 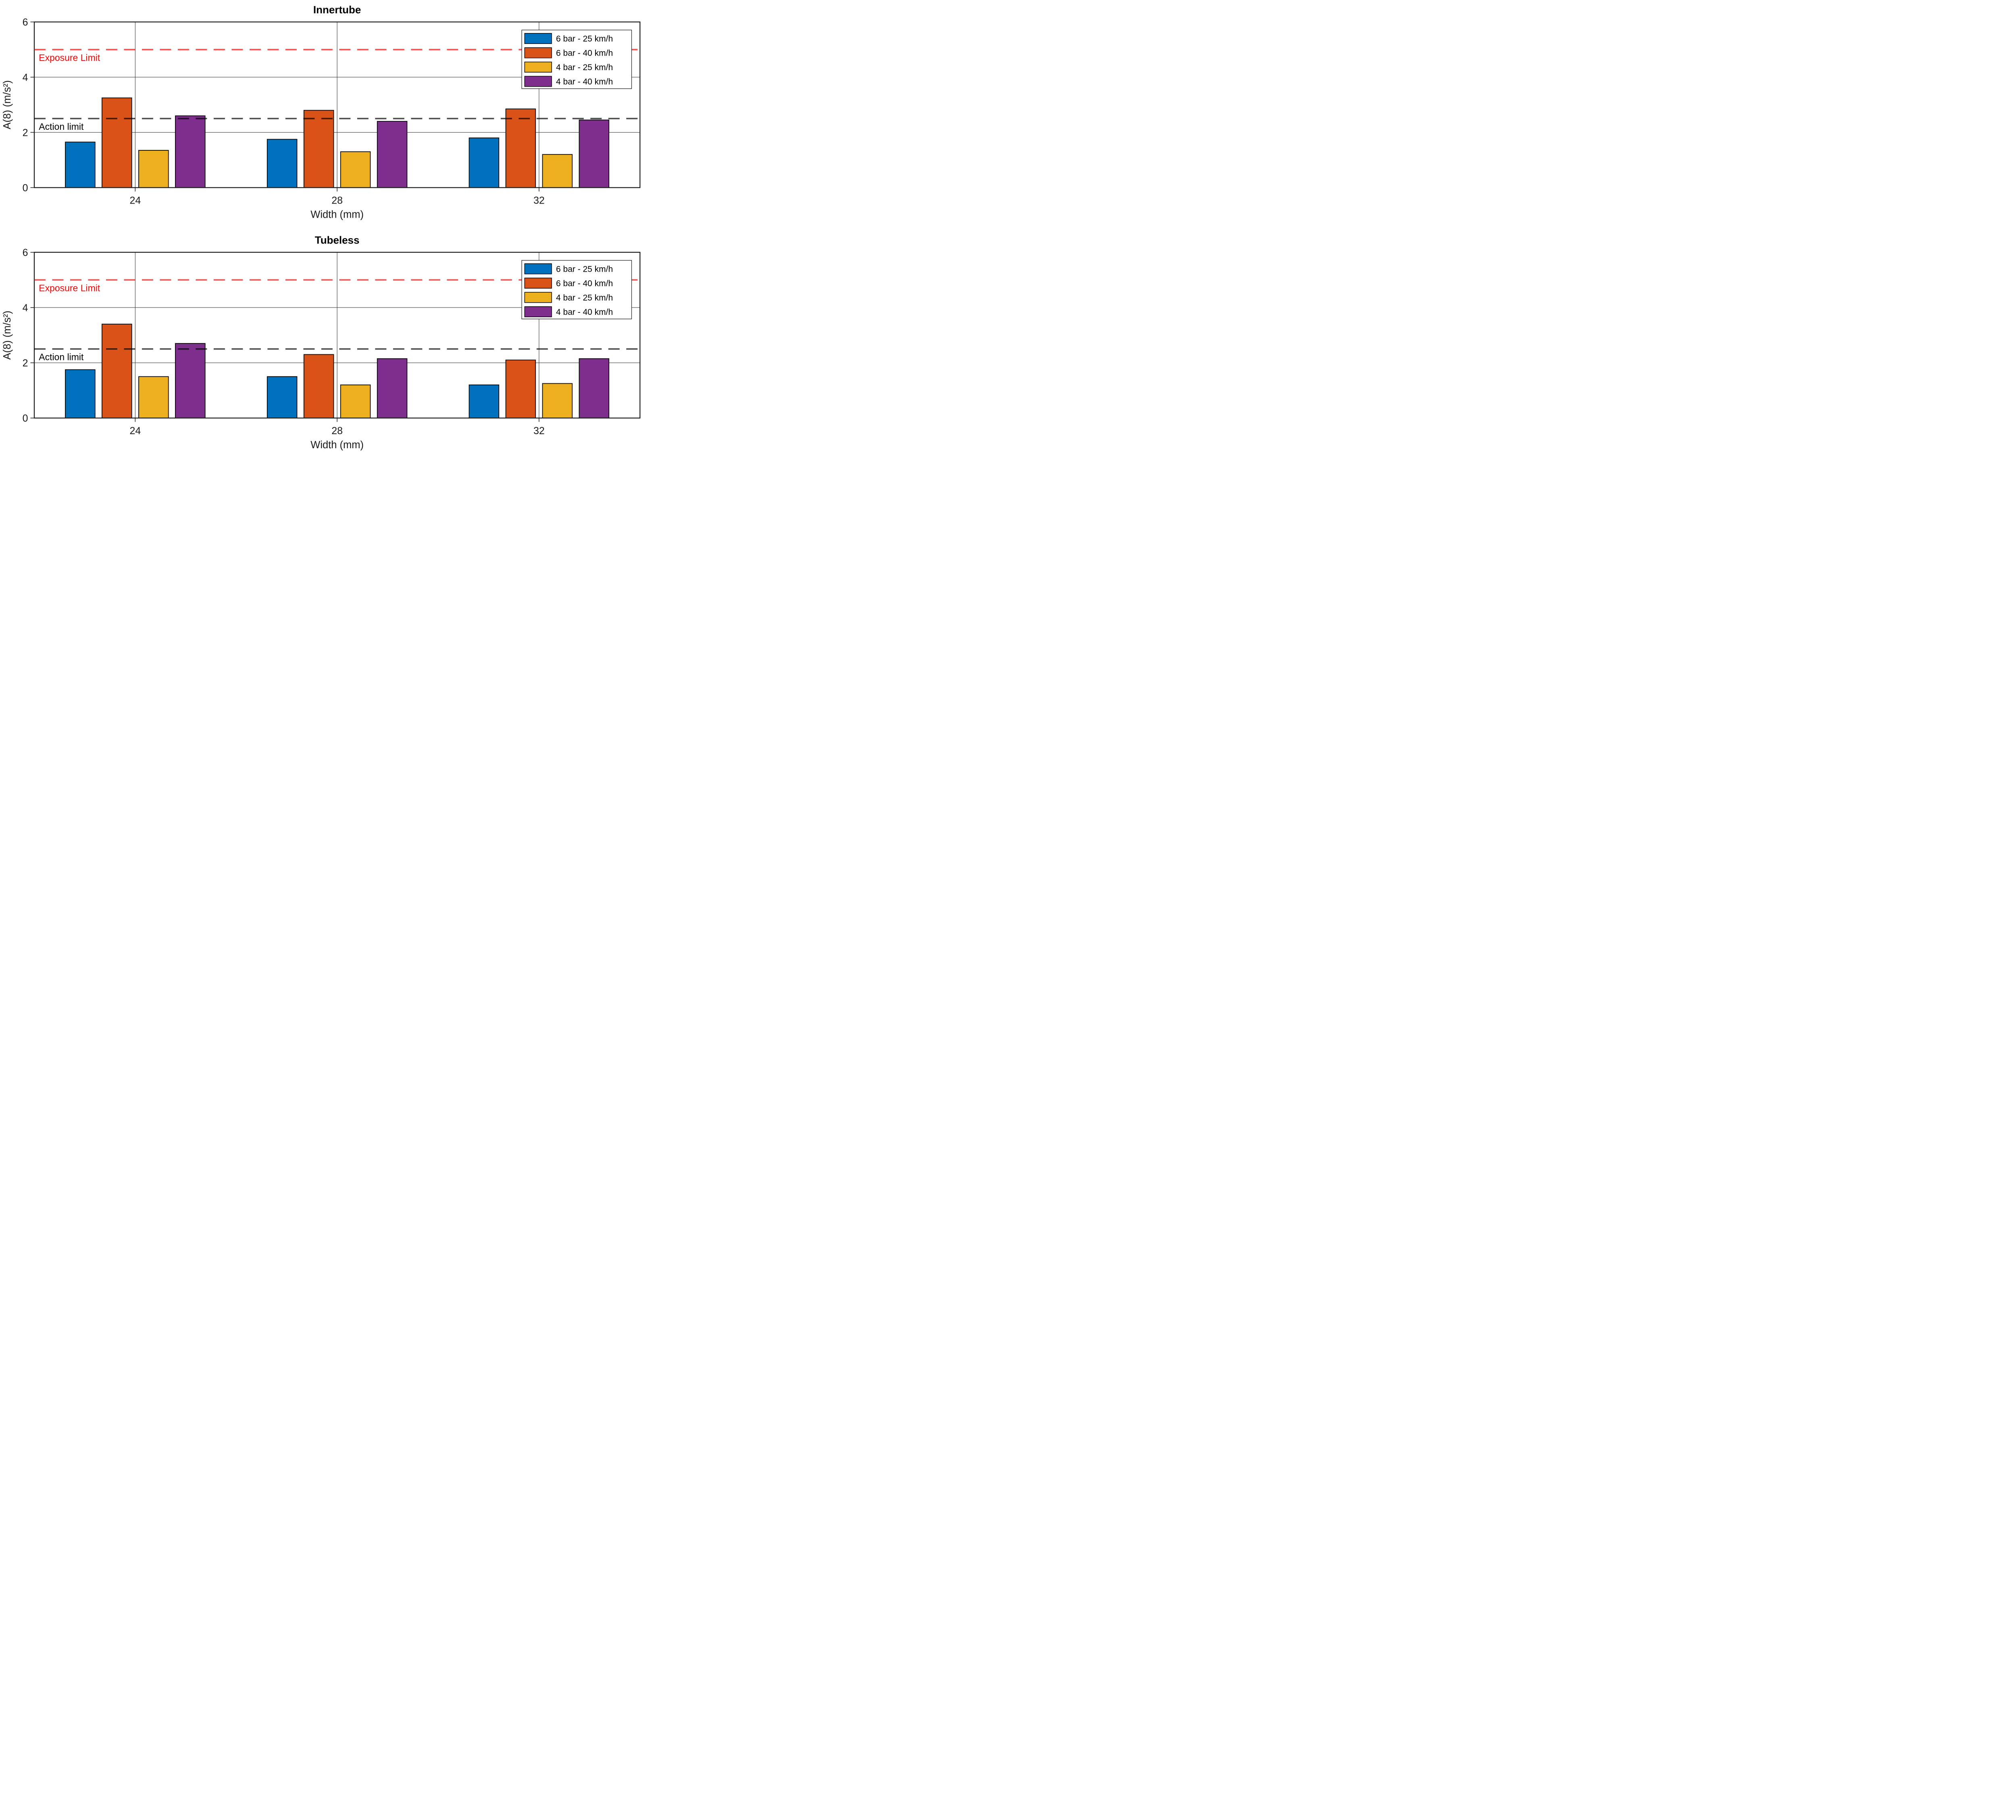 What do you see at coordinates (337, 10) in the screenshot?
I see `chart-title: Innertube` at bounding box center [337, 10].